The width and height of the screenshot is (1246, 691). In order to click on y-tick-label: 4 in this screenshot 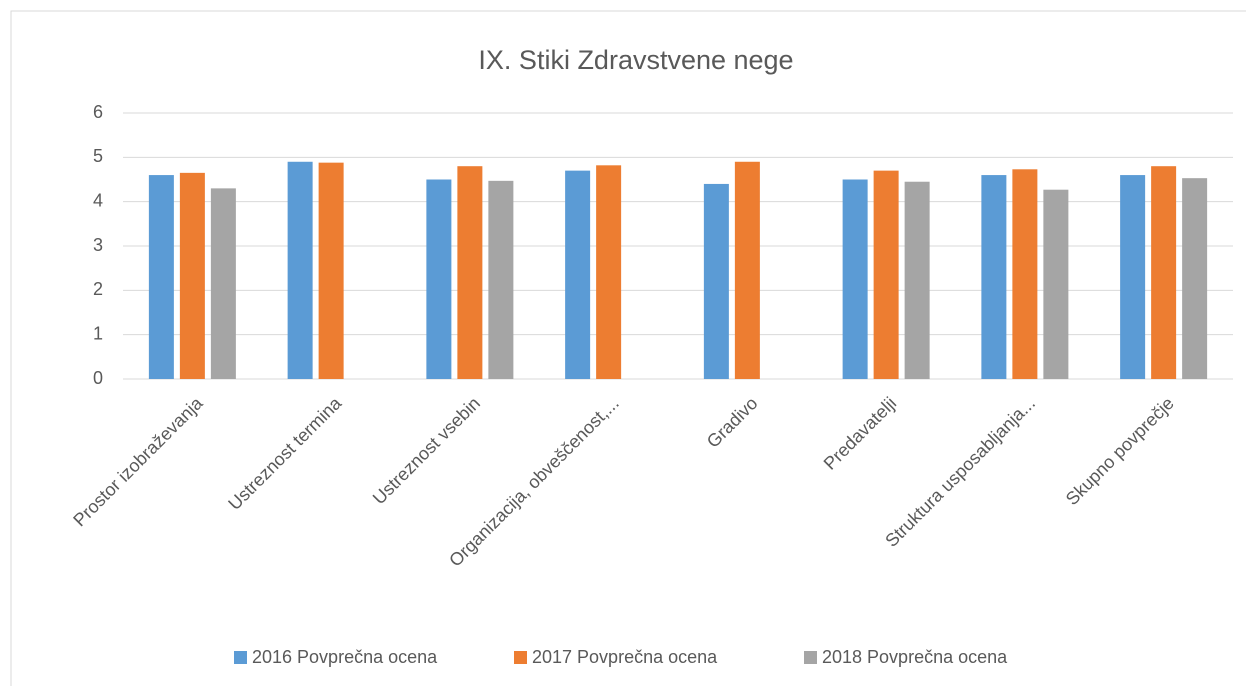, I will do `click(98, 200)`.